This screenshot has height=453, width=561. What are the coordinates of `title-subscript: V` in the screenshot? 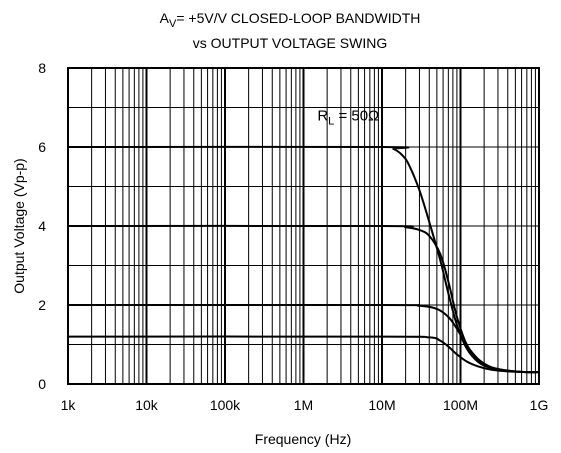 It's located at (173, 24).